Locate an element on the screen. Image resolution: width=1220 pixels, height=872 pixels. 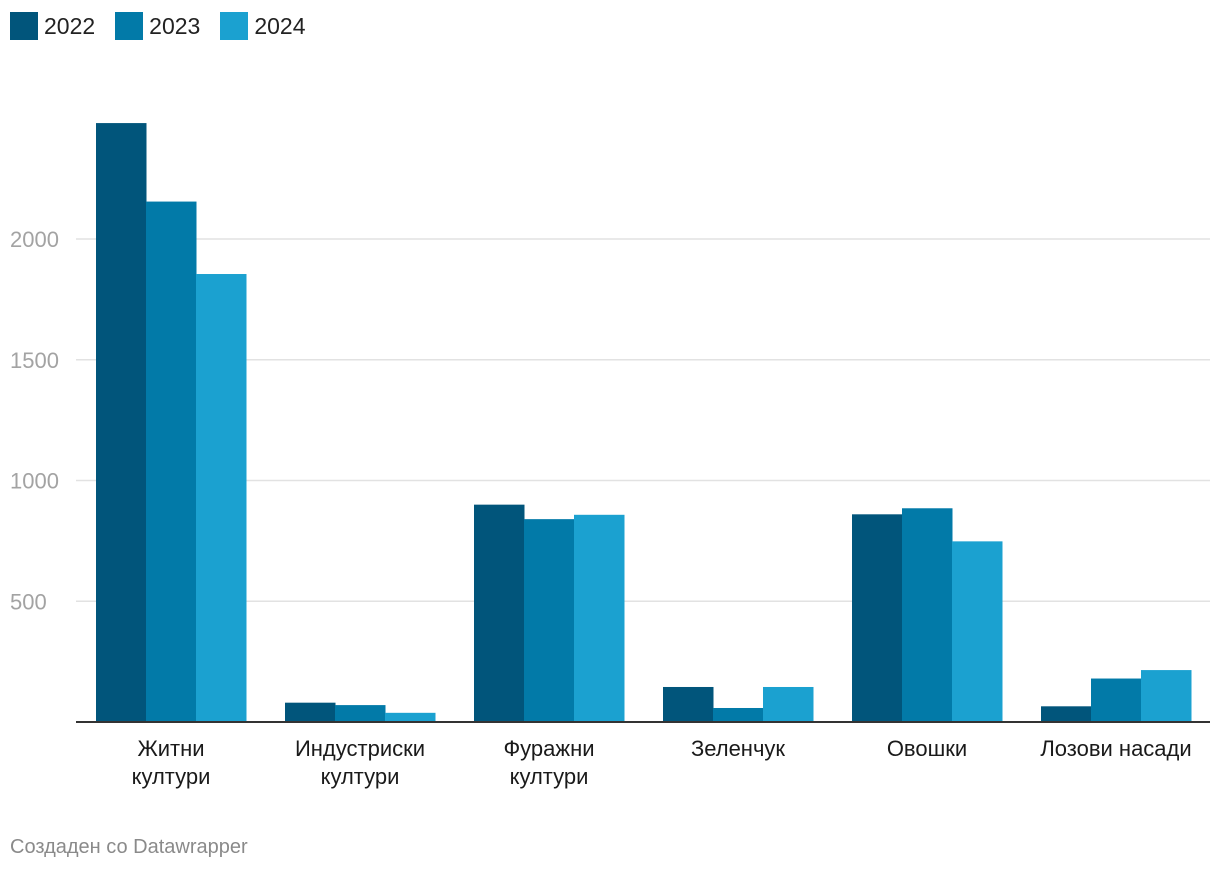
legend: 2022 2023 2024 is located at coordinates (158, 26).